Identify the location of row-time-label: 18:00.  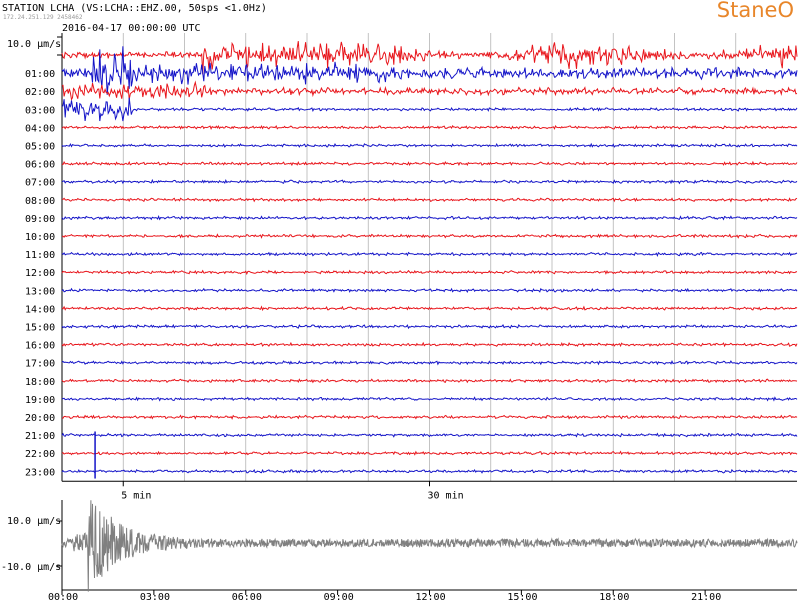
(40, 382).